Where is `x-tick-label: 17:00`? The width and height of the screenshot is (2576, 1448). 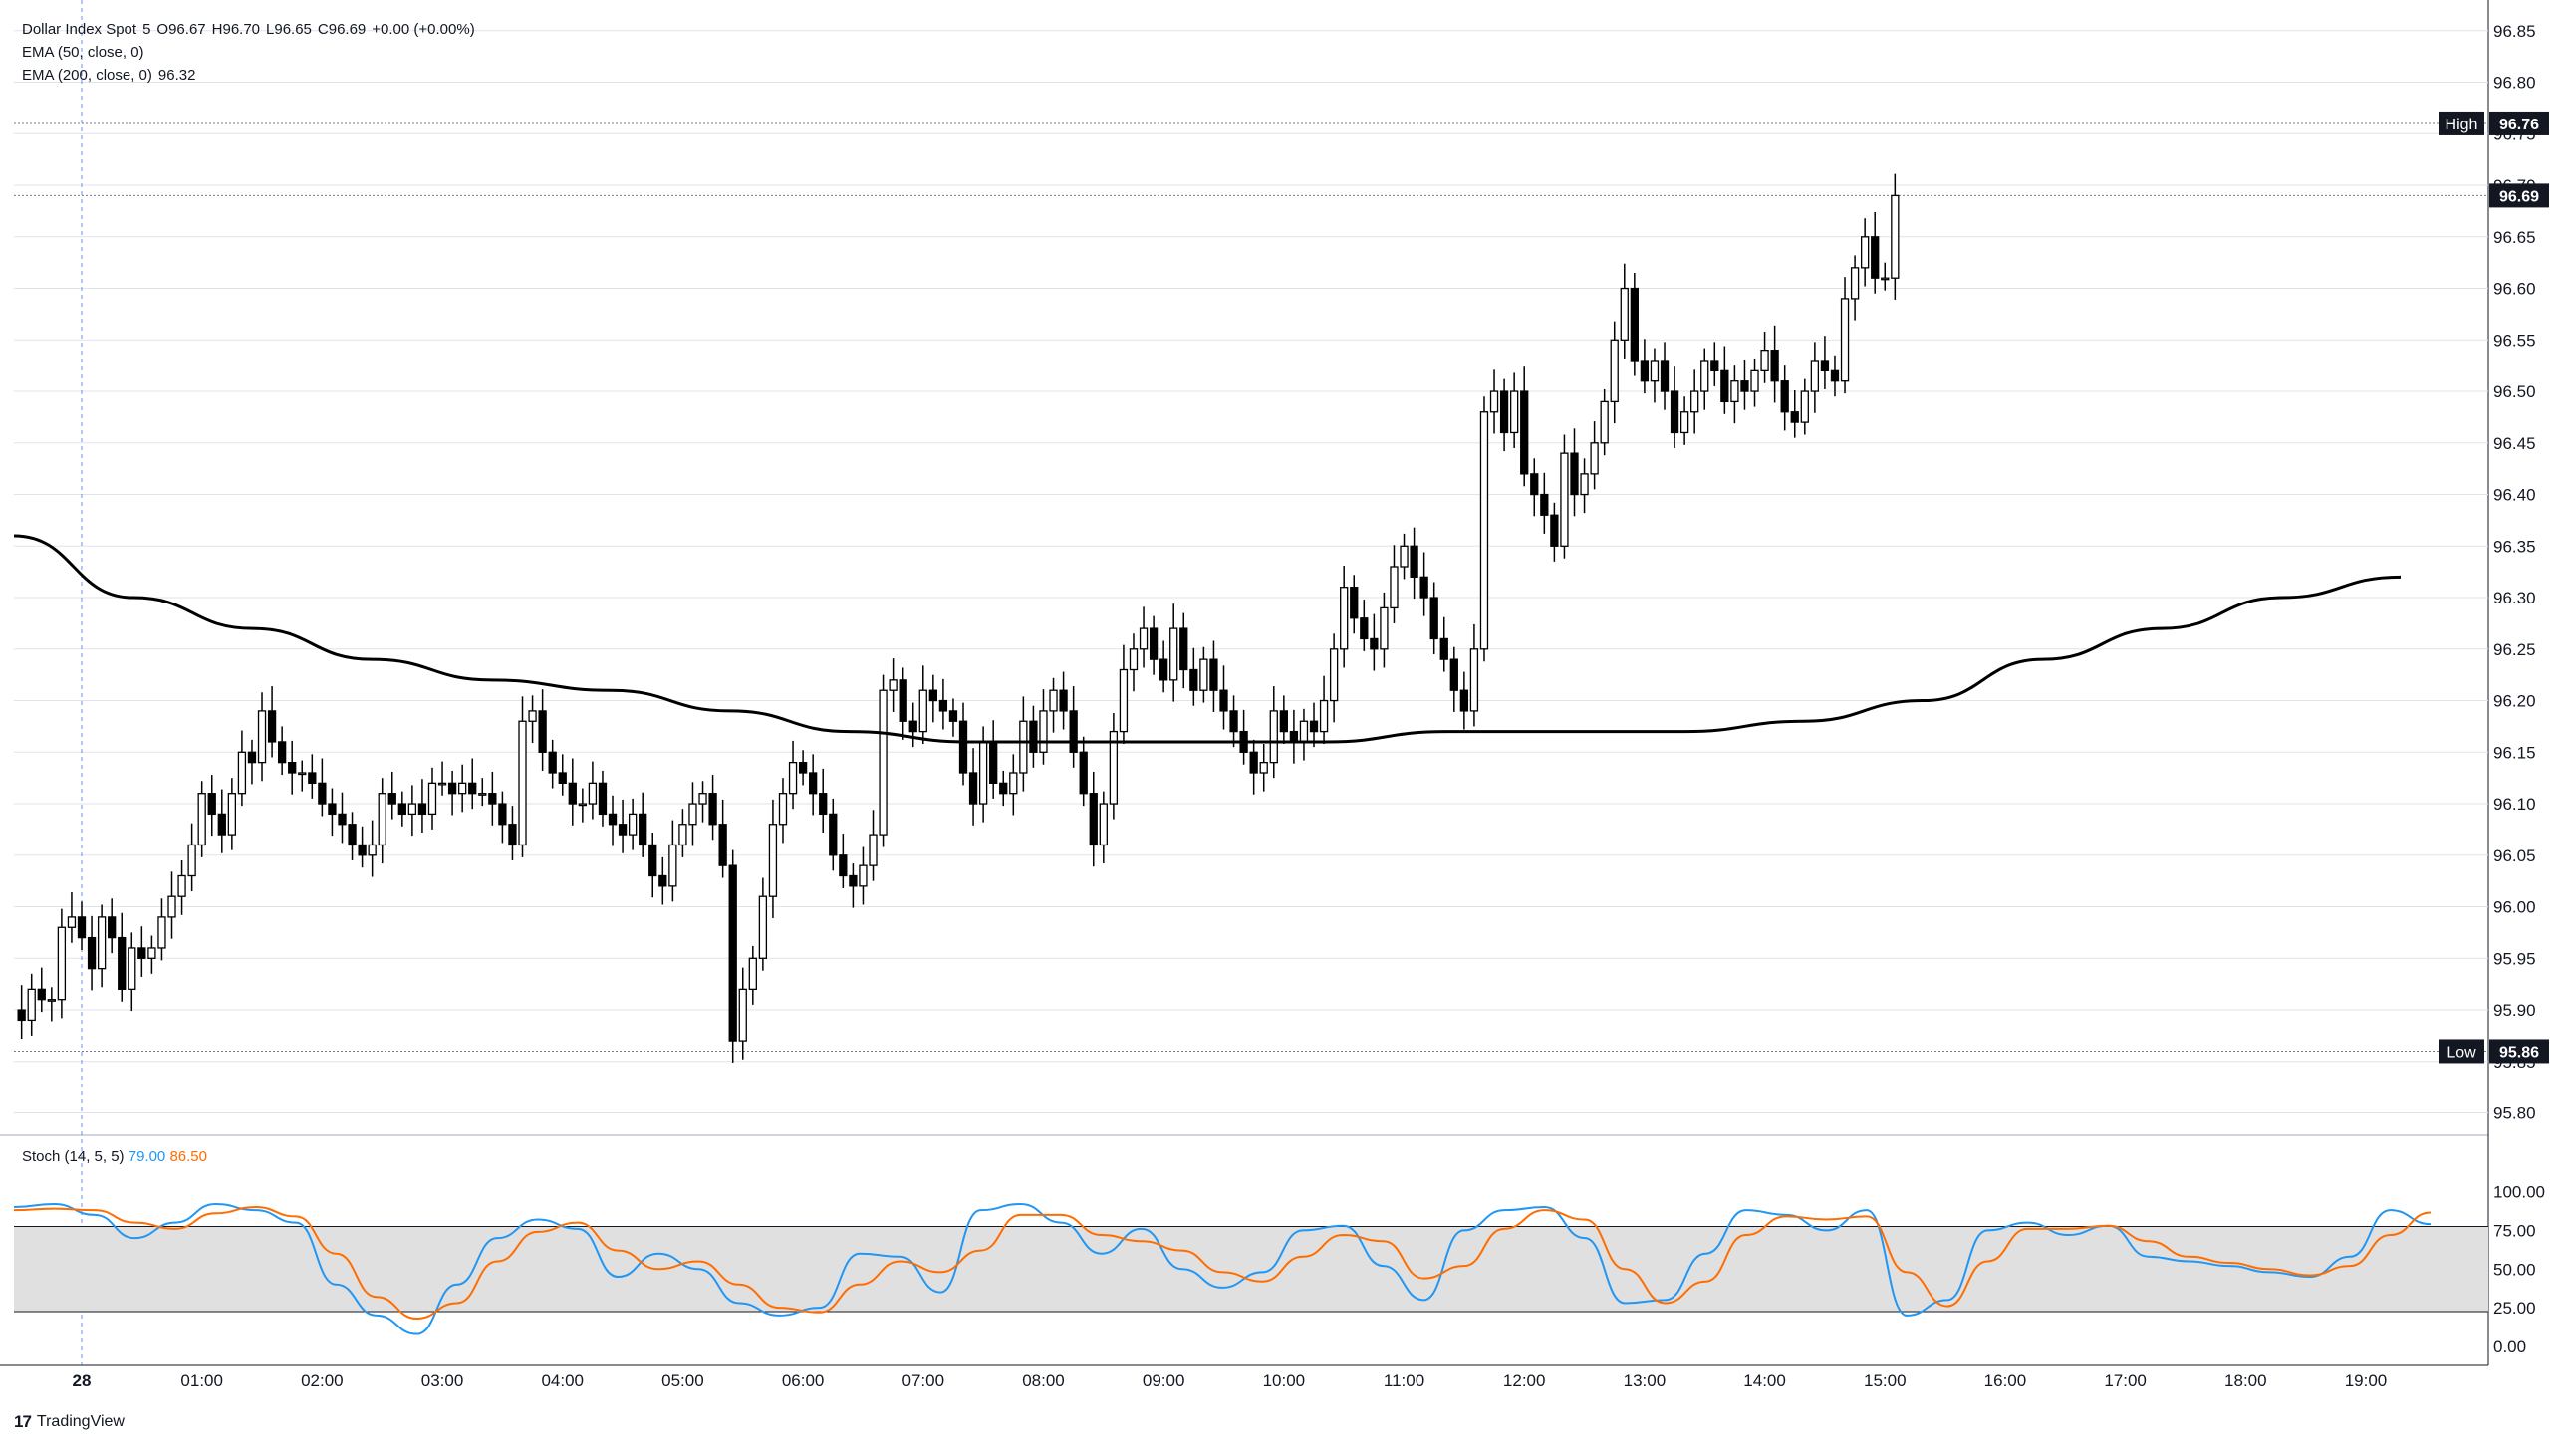 x-tick-label: 17:00 is located at coordinates (2125, 1380).